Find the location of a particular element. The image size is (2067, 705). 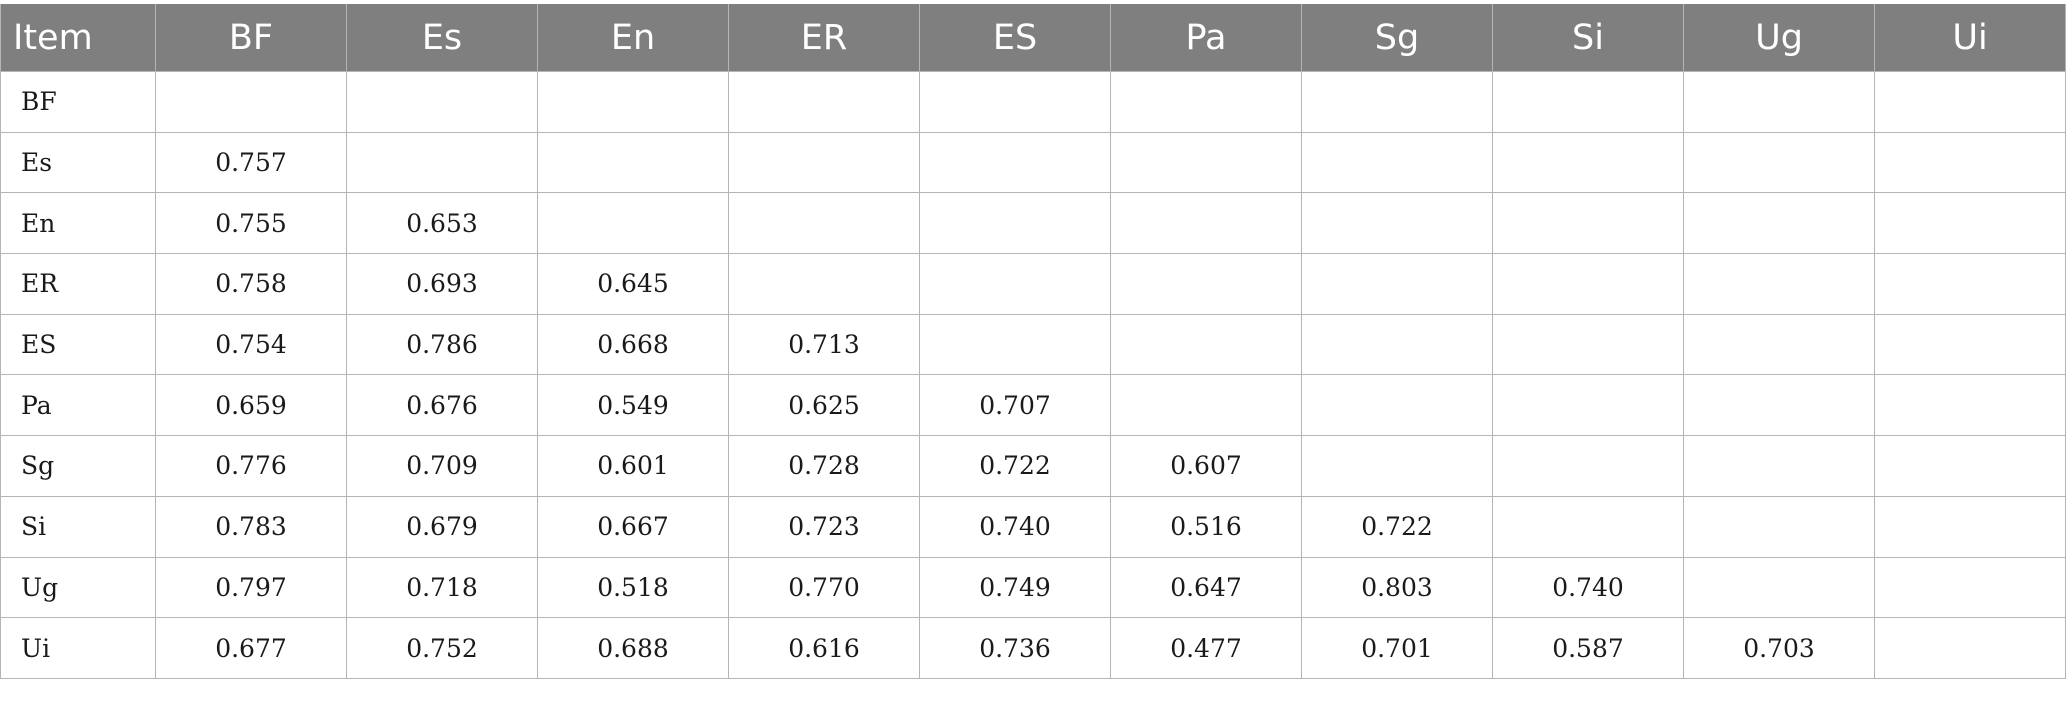

table-cell: 0.783 is located at coordinates (251, 526).